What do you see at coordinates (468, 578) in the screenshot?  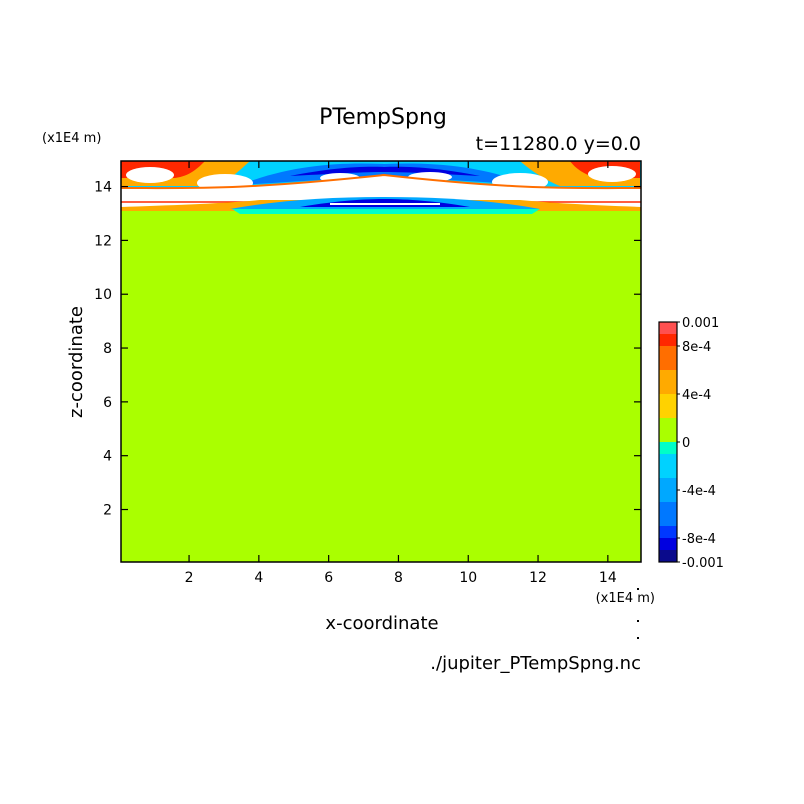 I see `x-tick-label: 10` at bounding box center [468, 578].